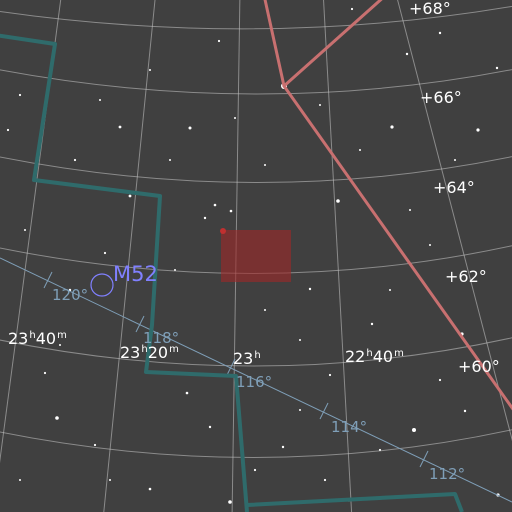 The width and height of the screenshot is (512, 512). I want to click on dec-label-60: +60°, so click(479, 366).